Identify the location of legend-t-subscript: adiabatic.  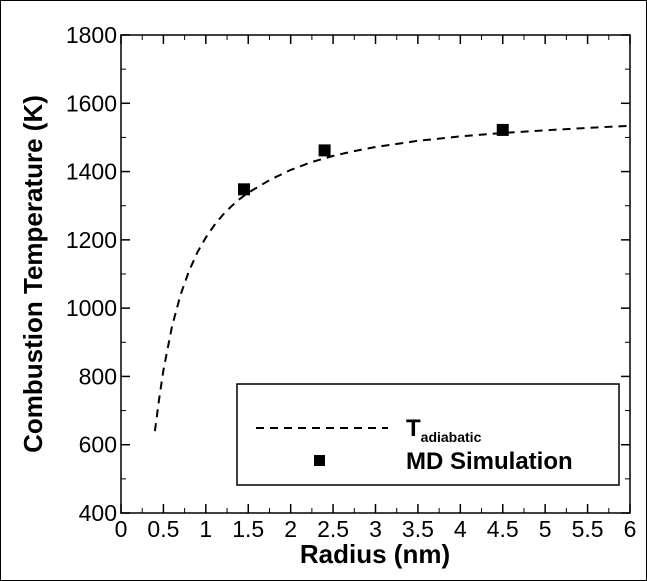
(451, 437).